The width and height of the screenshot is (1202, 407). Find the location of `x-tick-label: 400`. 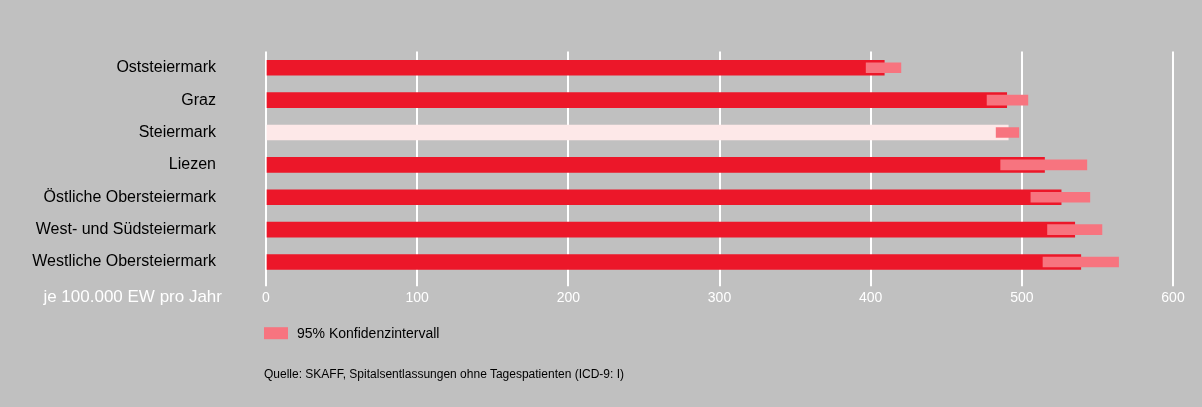

x-tick-label: 400 is located at coordinates (870, 297).